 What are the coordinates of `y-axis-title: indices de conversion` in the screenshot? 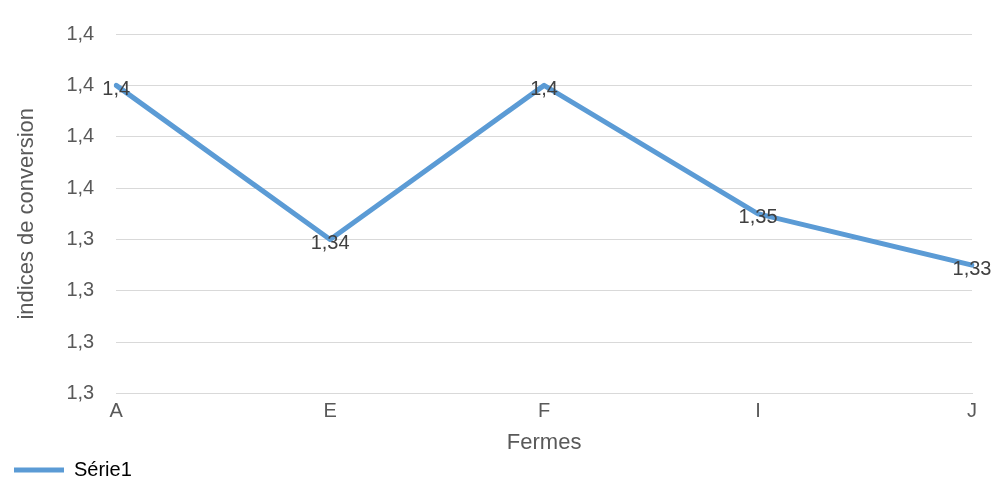 It's located at (26, 214).